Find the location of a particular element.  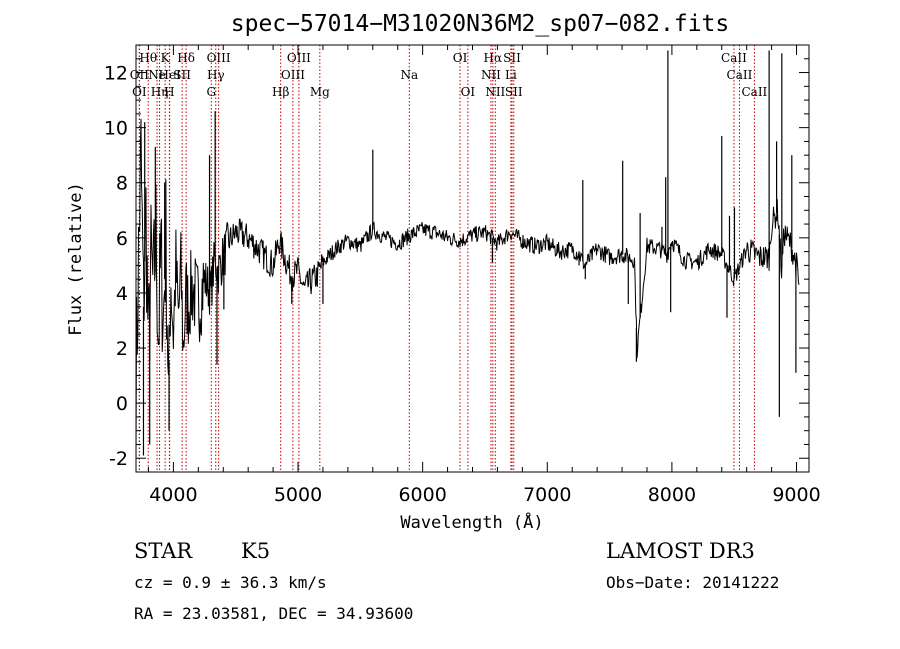

y-tick-label: 6 is located at coordinates (122, 239).